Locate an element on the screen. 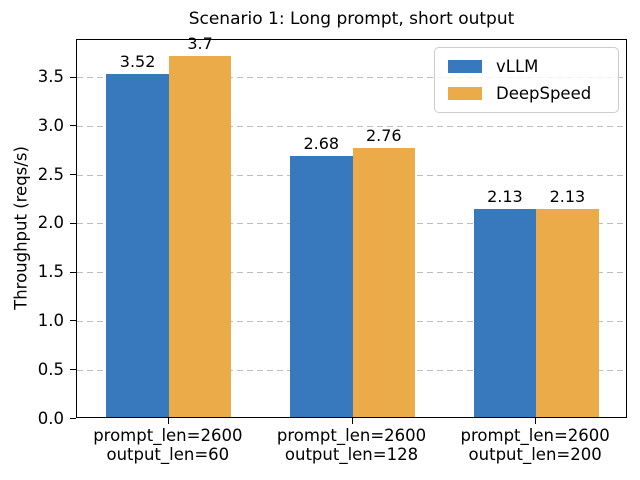  bar-value-label: 3.7 is located at coordinates (200, 44).